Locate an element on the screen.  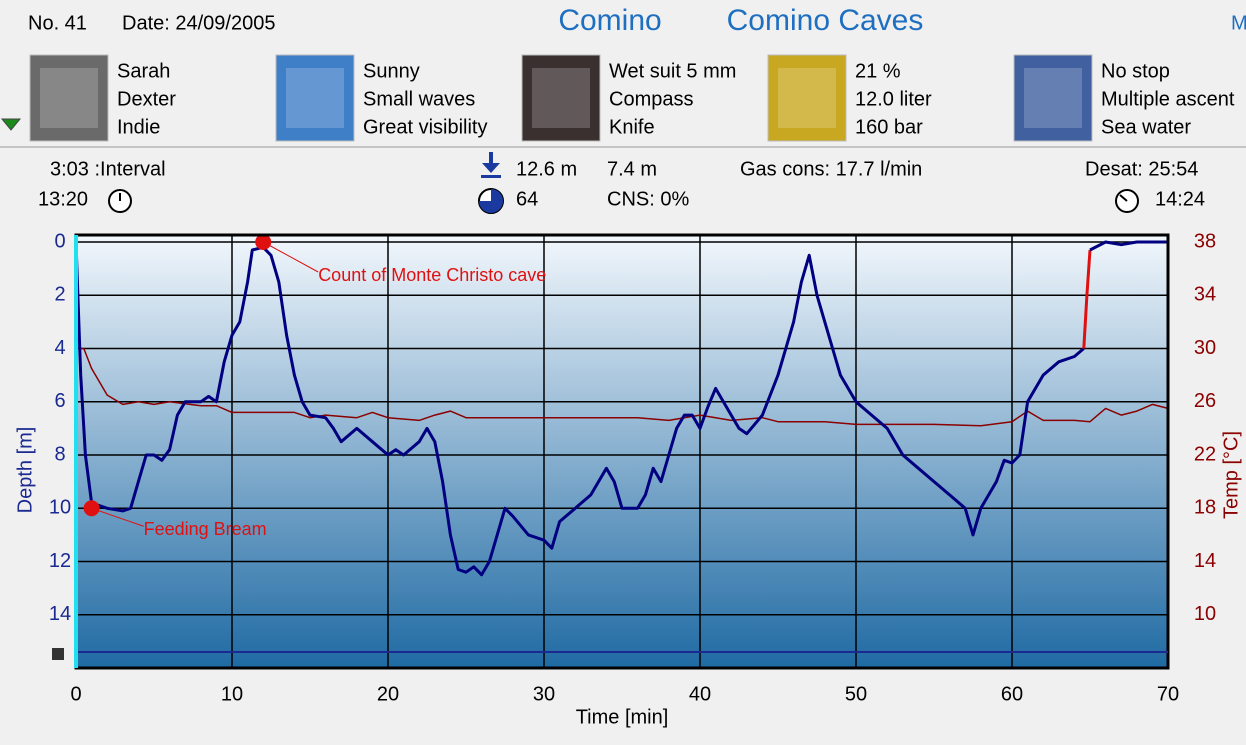
entry-time: 13:20 is located at coordinates (63, 199).